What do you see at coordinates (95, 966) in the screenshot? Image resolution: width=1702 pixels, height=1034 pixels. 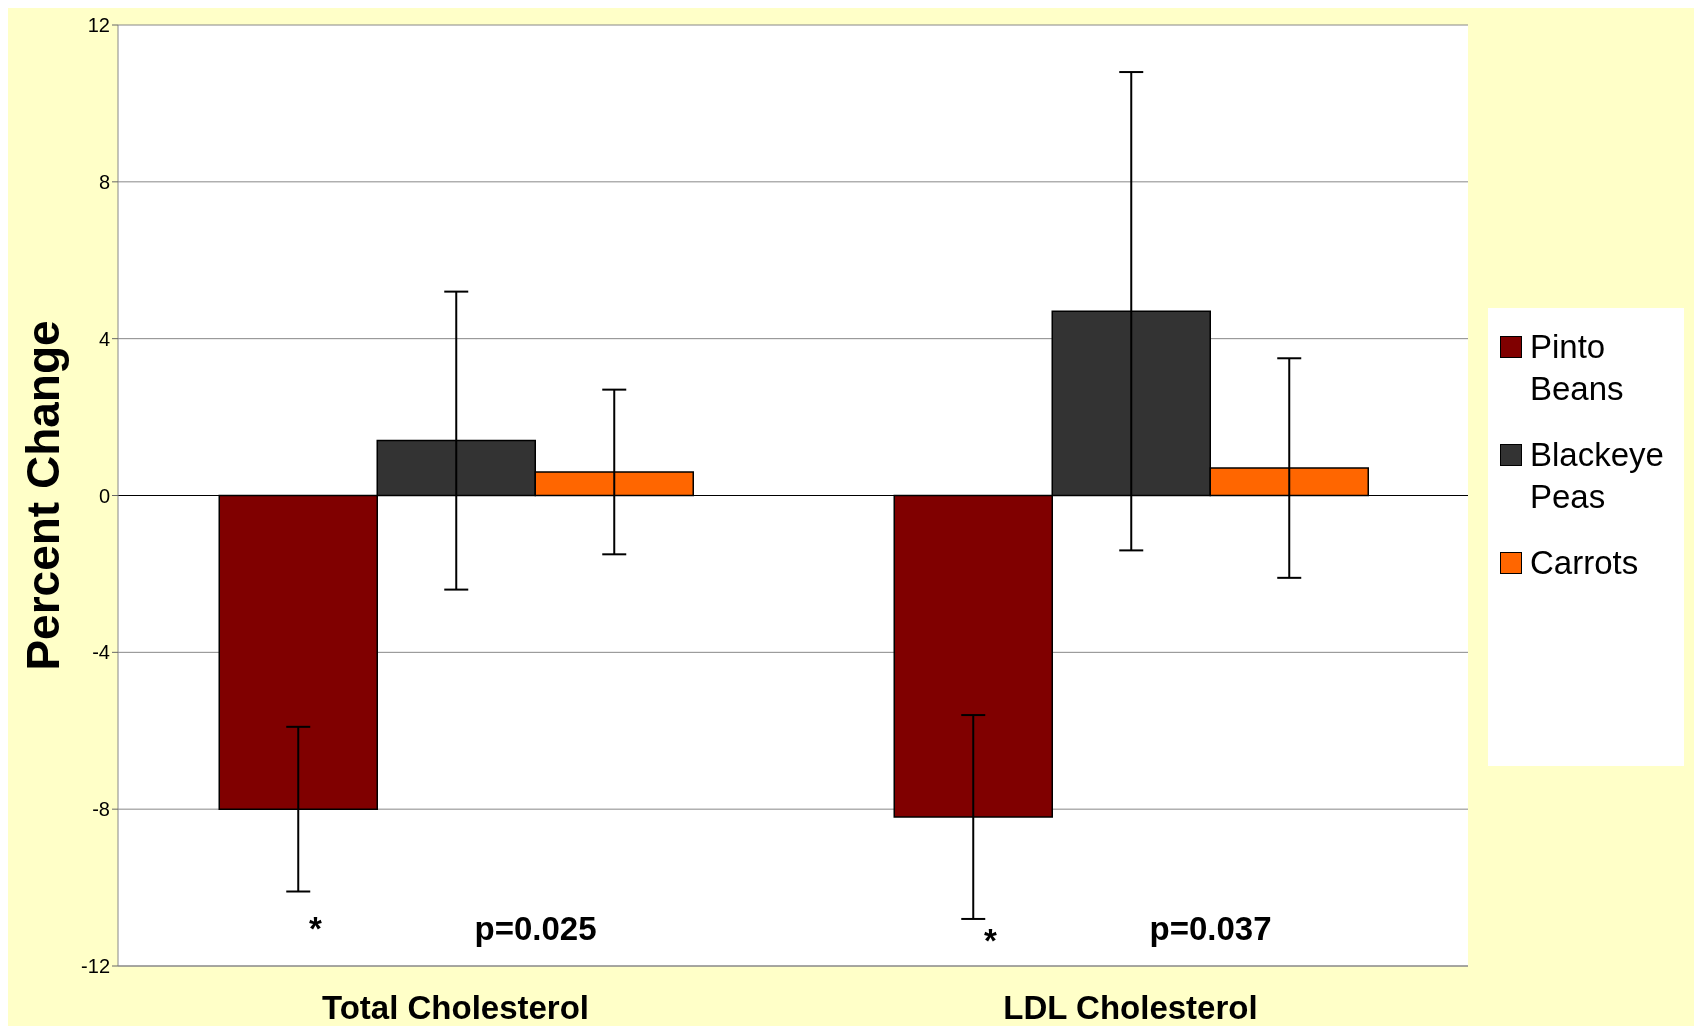 I see `y-tick-label: -12` at bounding box center [95, 966].